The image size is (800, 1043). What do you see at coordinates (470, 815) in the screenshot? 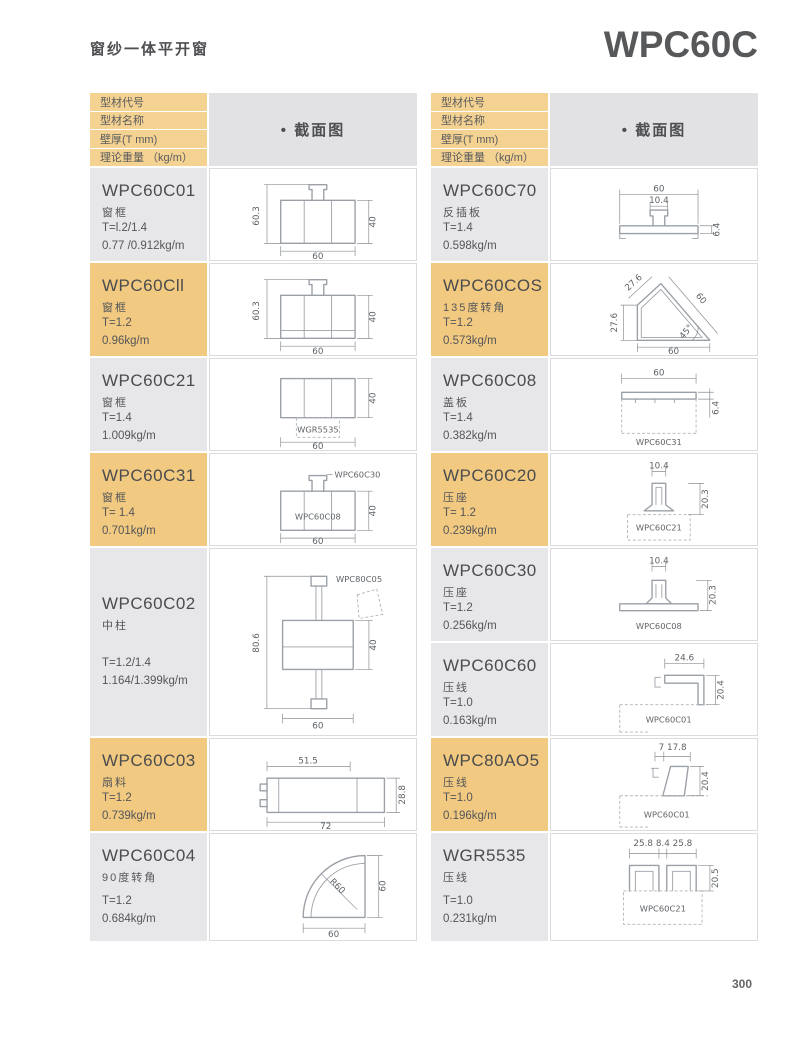
I see `profile-weight: 0.196kg/m` at bounding box center [470, 815].